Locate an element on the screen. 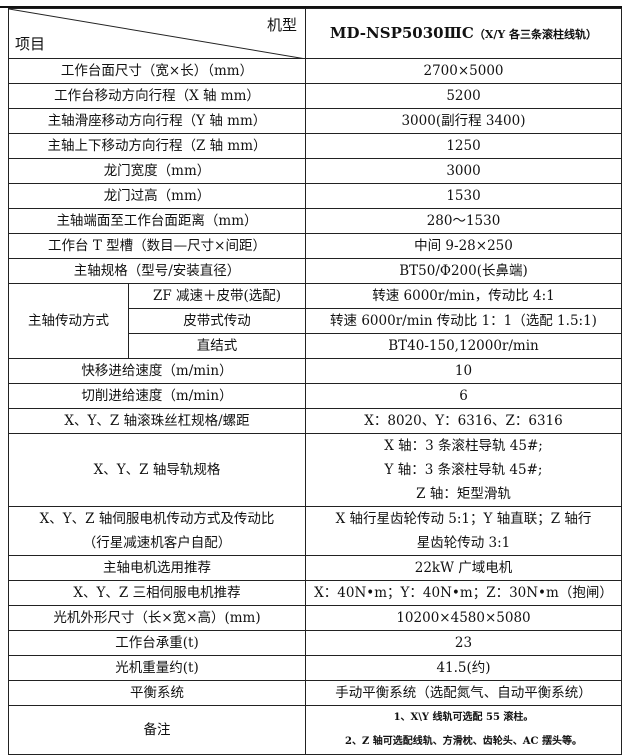 The image size is (627, 755). row-label: 龙门宽度（mm） is located at coordinates (157, 171).